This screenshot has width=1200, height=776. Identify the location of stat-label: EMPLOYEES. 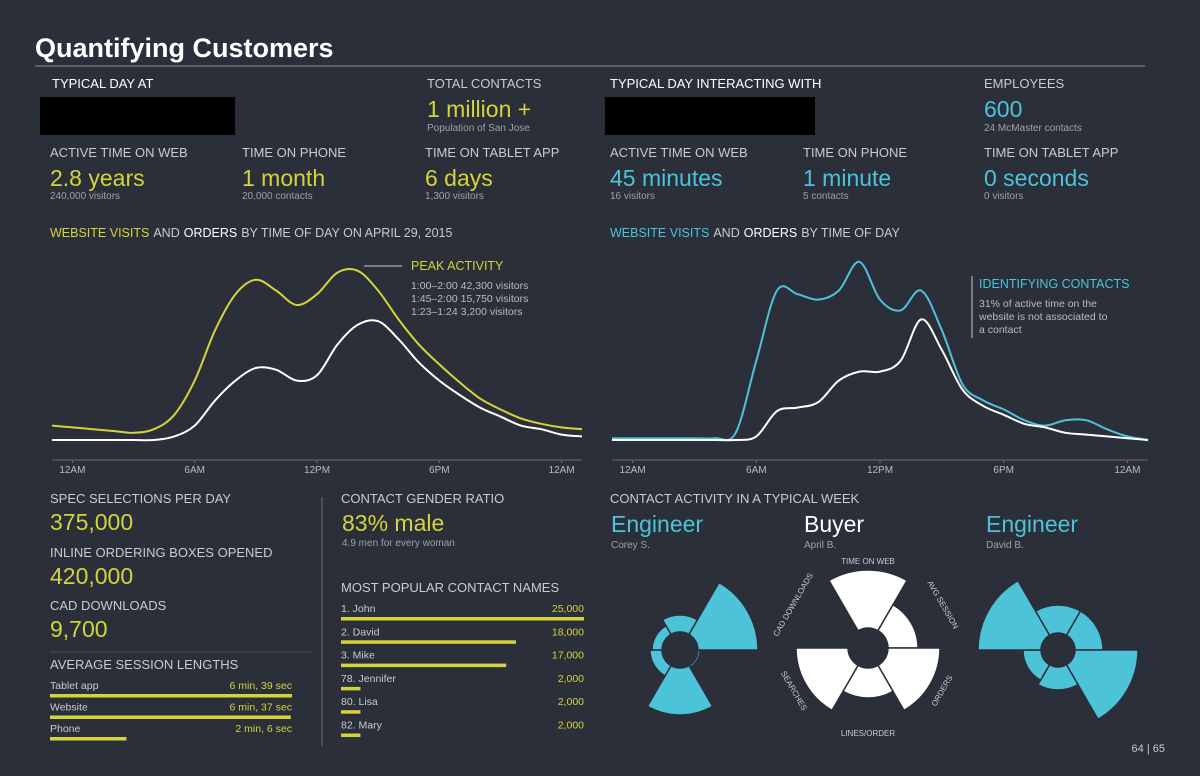
(1024, 83).